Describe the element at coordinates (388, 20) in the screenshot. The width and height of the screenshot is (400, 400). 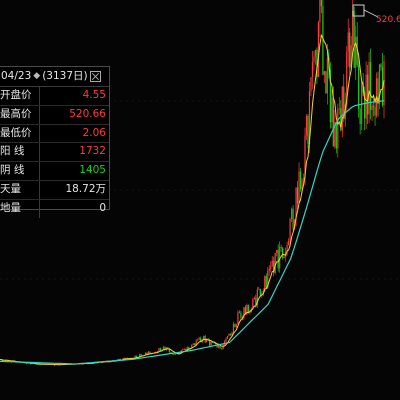
I see `highest-price-label: 520.6` at that location.